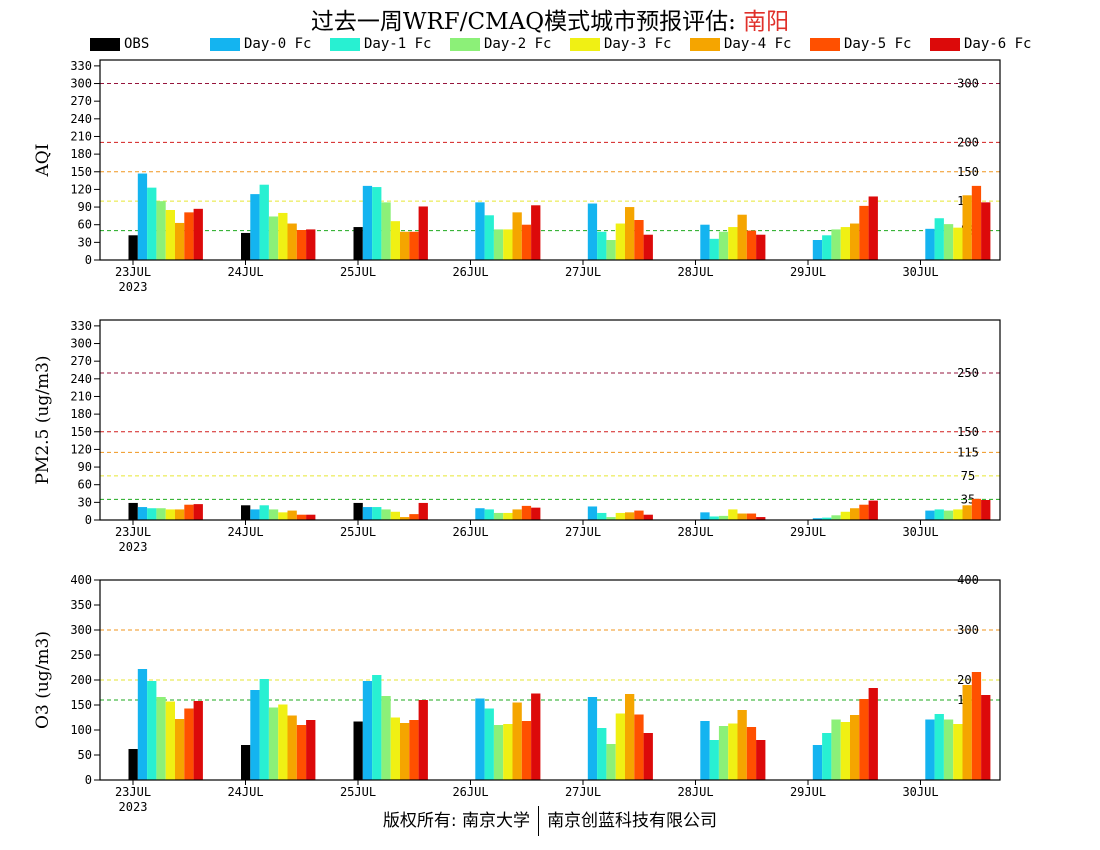 This screenshot has width=1100, height=850. I want to click on y-axis-label: PM2.5 (ug/m3), so click(43, 419).